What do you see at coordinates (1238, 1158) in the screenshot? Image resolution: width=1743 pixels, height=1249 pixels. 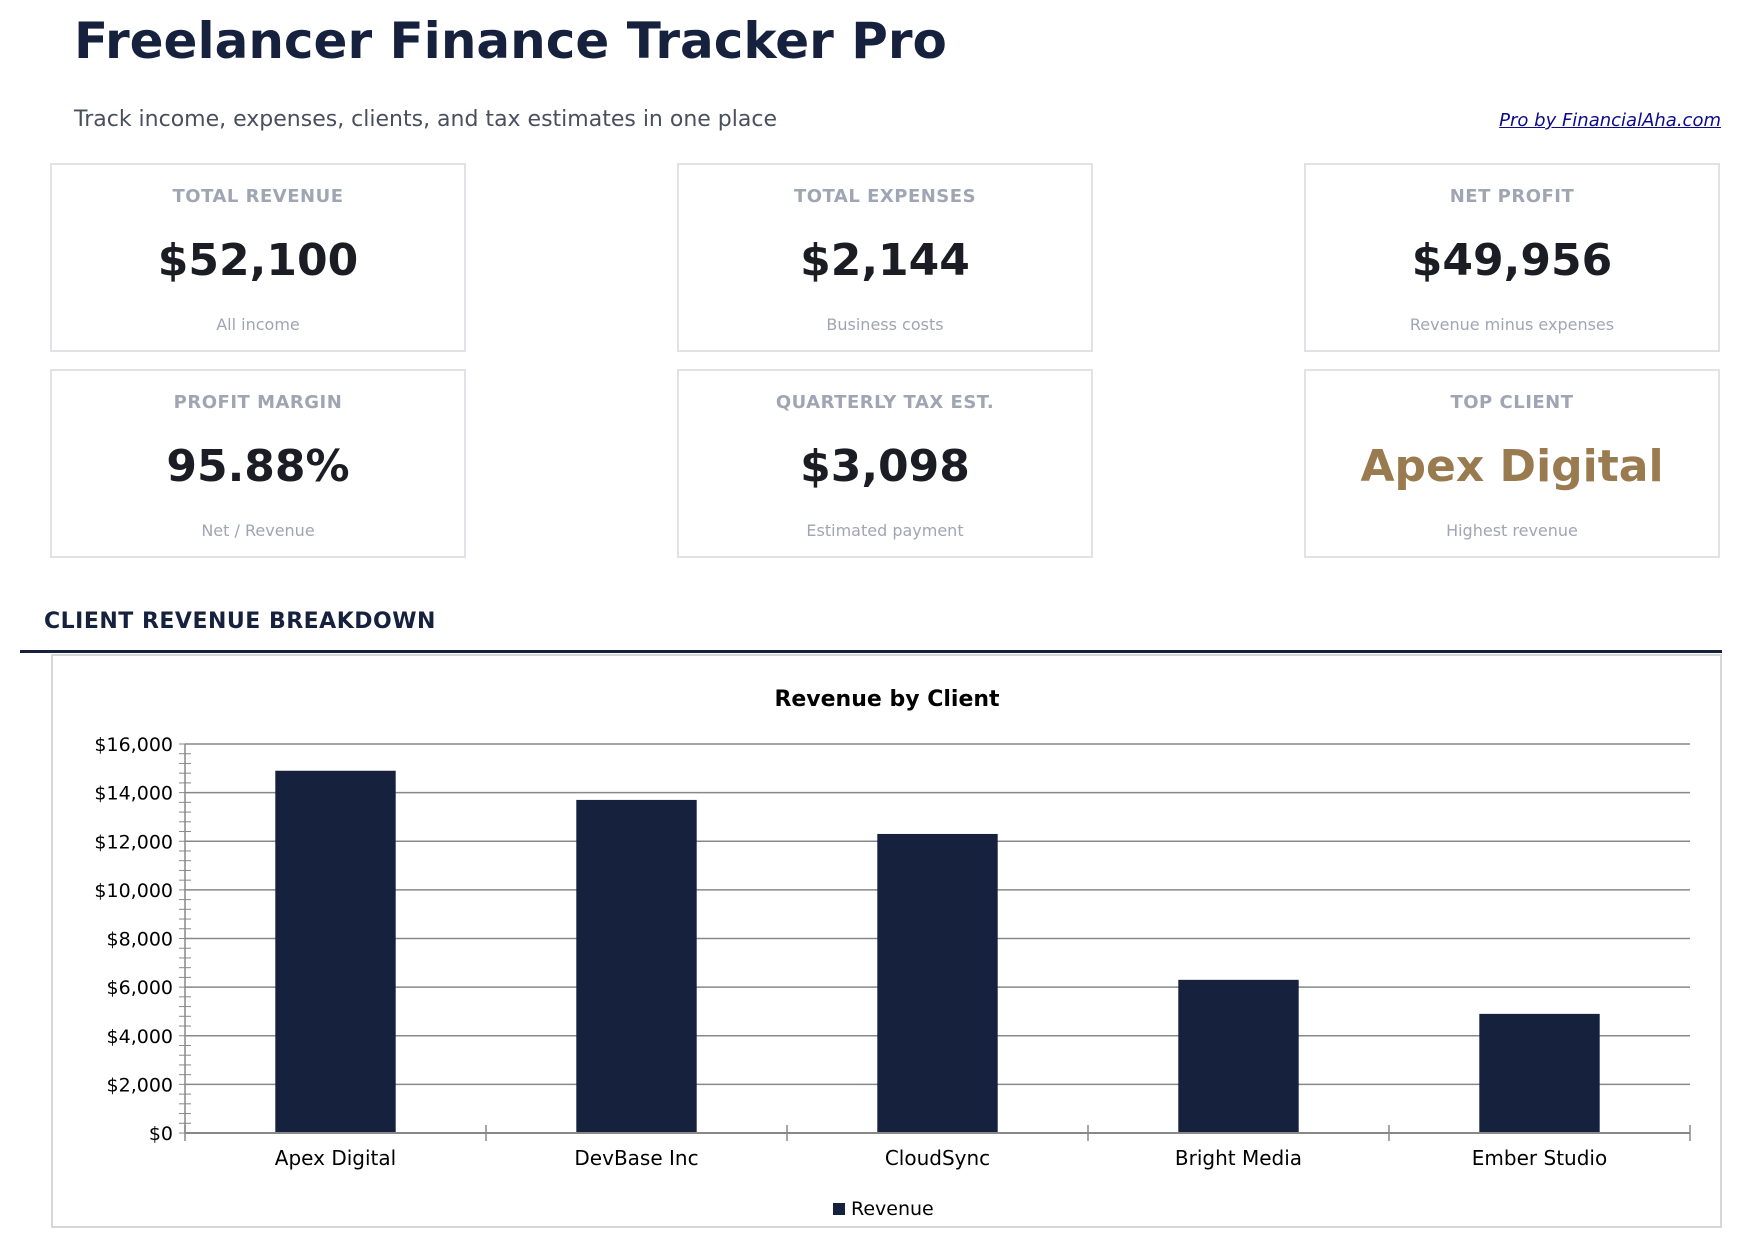 I see `x-tick-label: Bright Media` at bounding box center [1238, 1158].